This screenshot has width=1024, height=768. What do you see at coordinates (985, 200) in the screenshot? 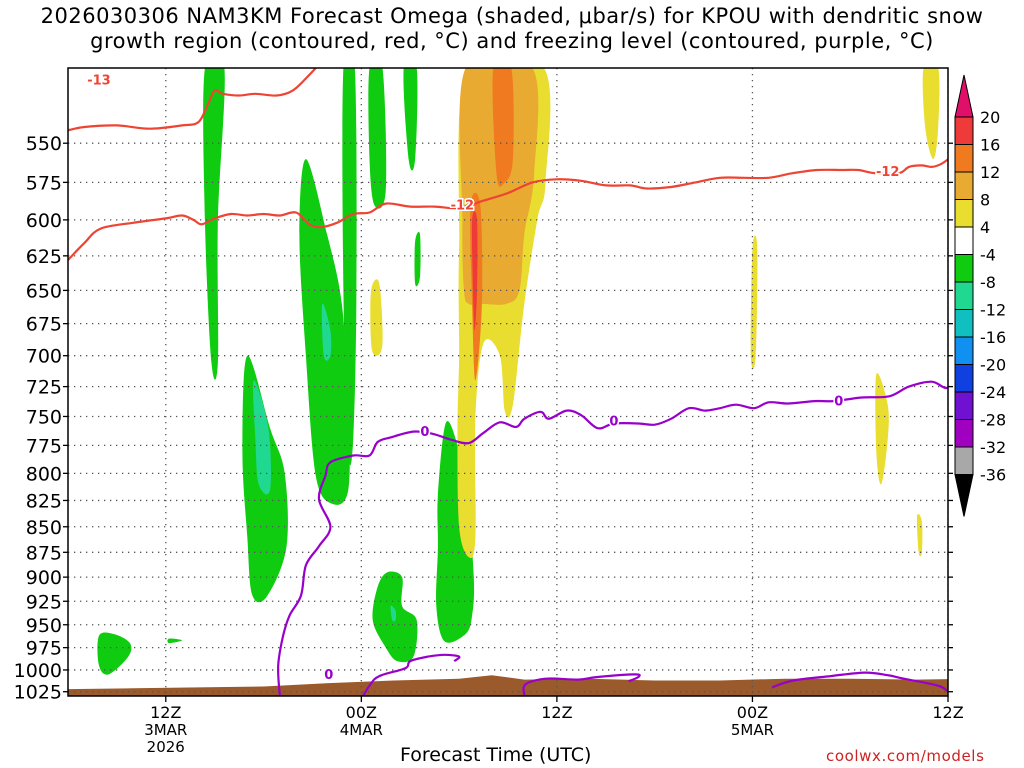
I see `colorbar-label-3: 8` at bounding box center [985, 200].